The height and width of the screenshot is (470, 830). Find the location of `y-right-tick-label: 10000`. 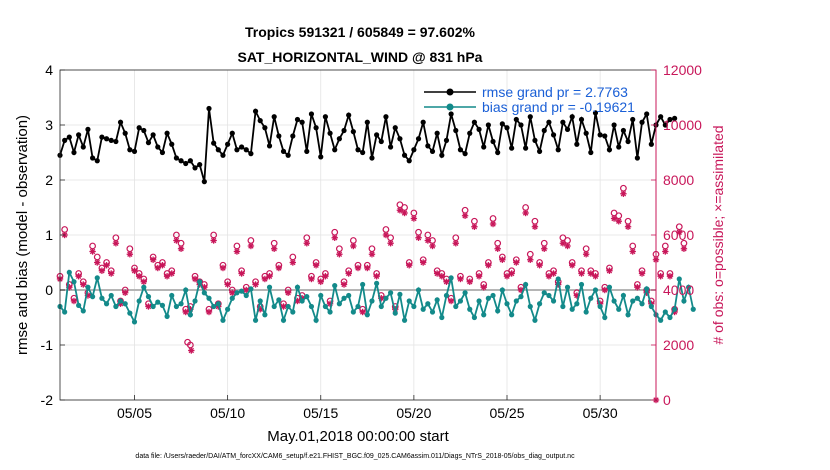

y-right-tick-label: 10000 is located at coordinates (682, 125).